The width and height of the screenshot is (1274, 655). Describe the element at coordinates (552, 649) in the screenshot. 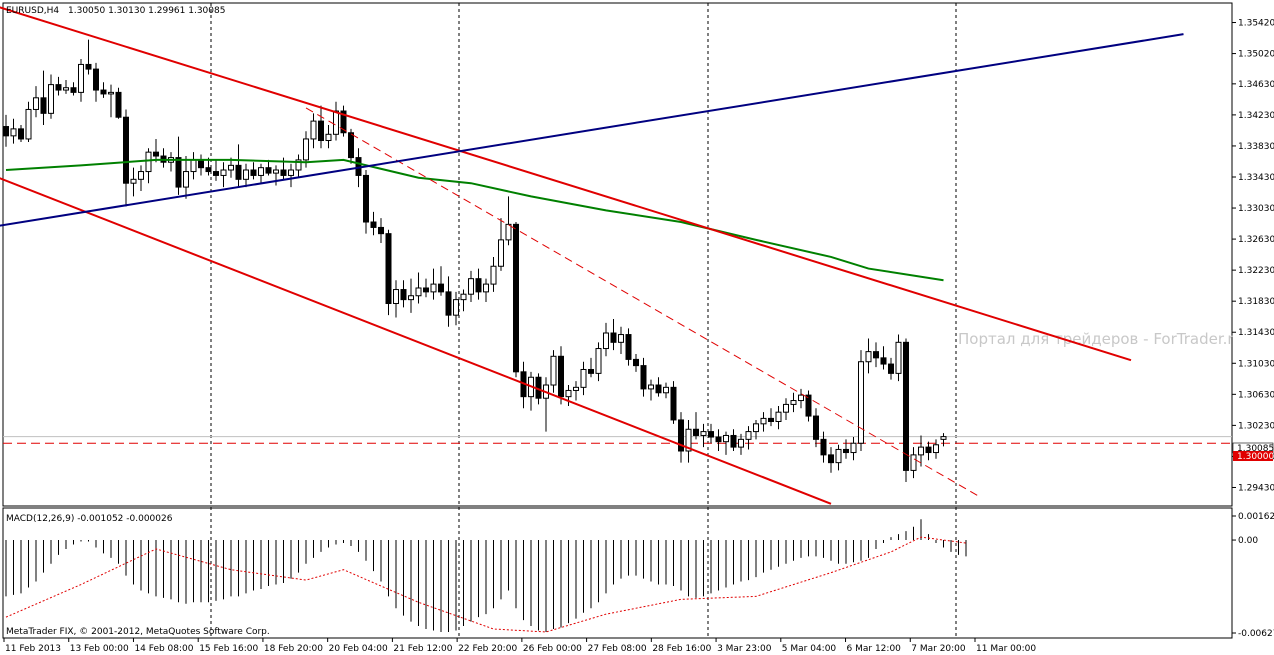

I see `time-tick-label: 26 Feb 00:00` at that location.